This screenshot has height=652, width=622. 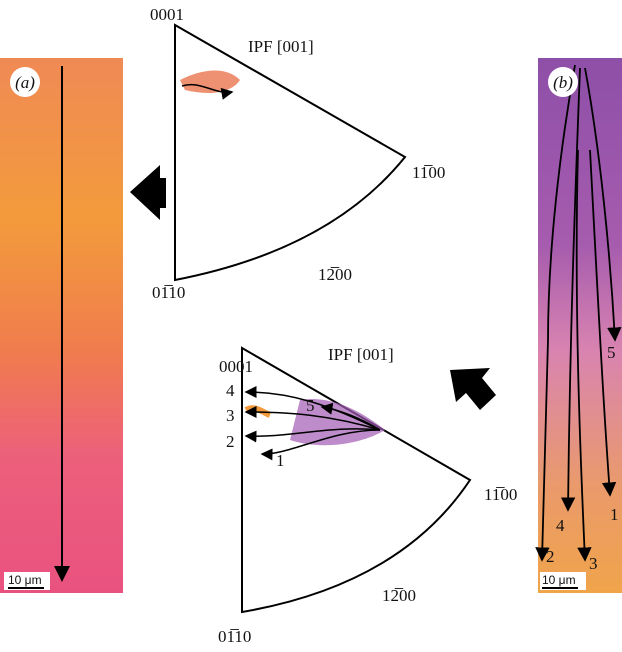 I want to click on panel-label: (a), so click(x=25, y=82).